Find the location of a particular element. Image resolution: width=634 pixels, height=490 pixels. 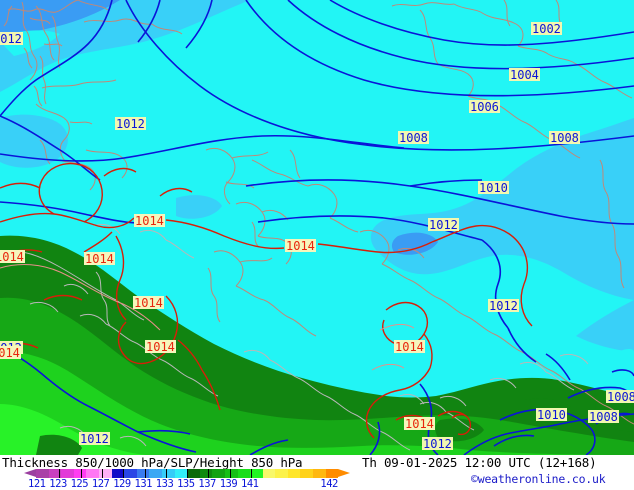

scale-tick-label: 131 is located at coordinates (143, 484).